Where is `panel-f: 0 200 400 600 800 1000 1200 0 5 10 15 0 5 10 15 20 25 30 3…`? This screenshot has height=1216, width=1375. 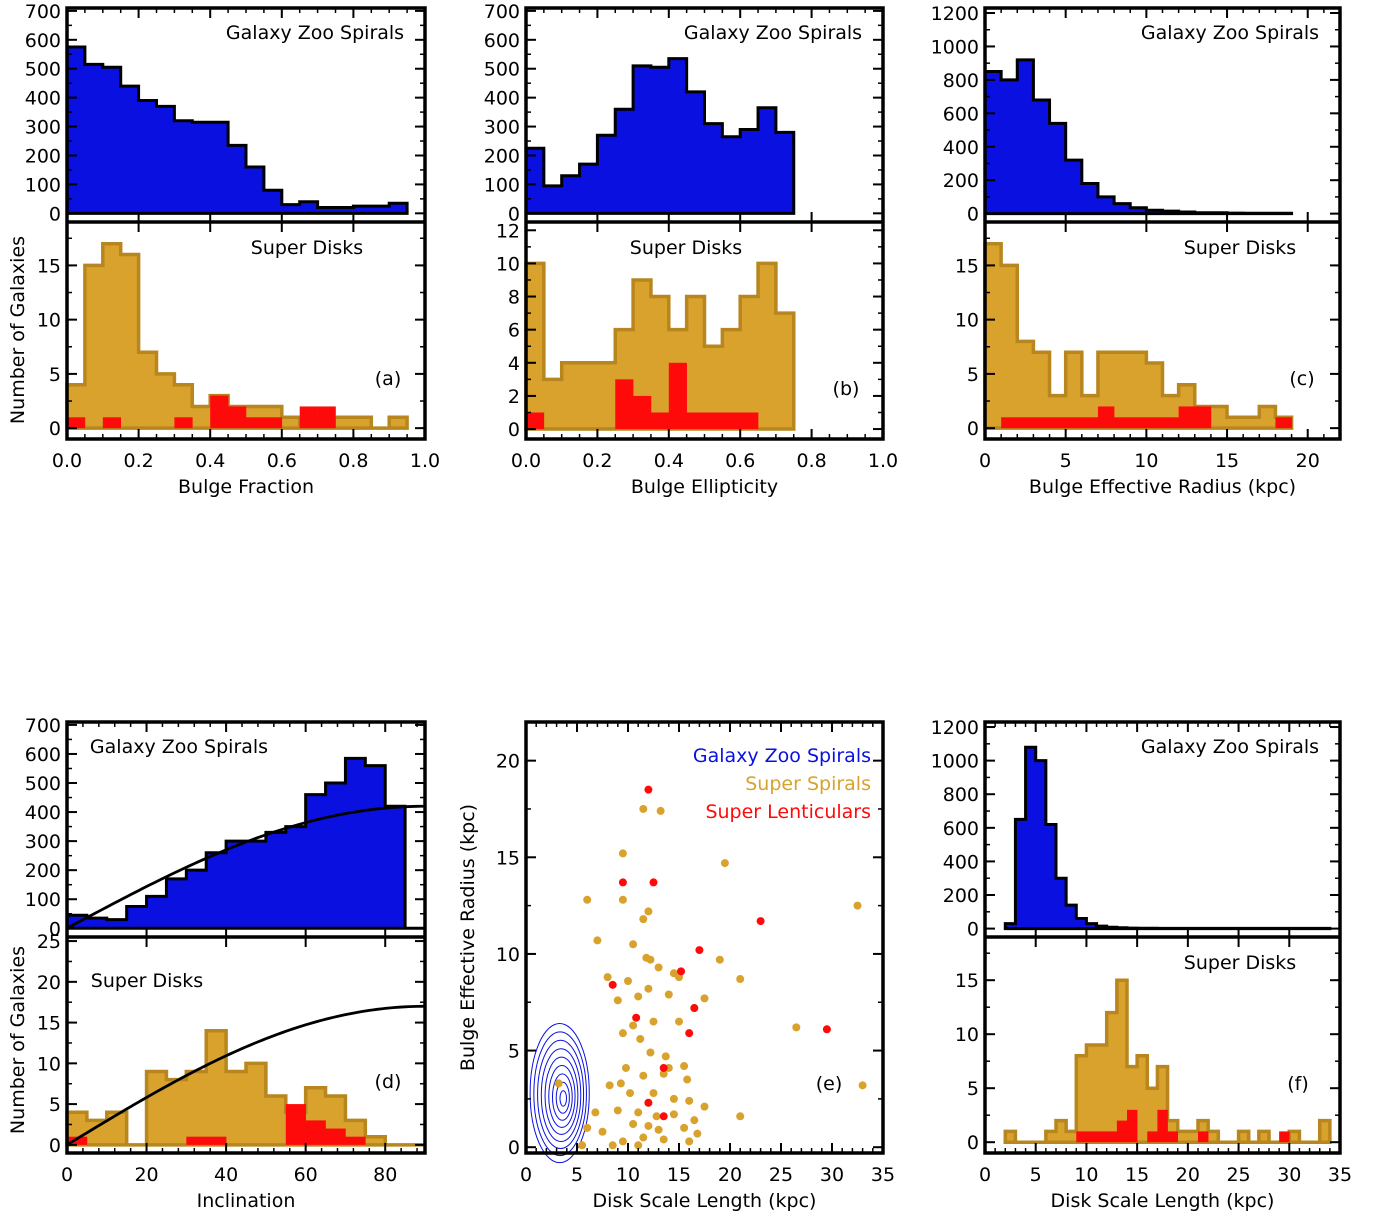
panel-f: 0 200 400 600 800 1000 1200 0 5 10 15 0 5 10 15 20 25 30 3… is located at coordinates (1141, 964).